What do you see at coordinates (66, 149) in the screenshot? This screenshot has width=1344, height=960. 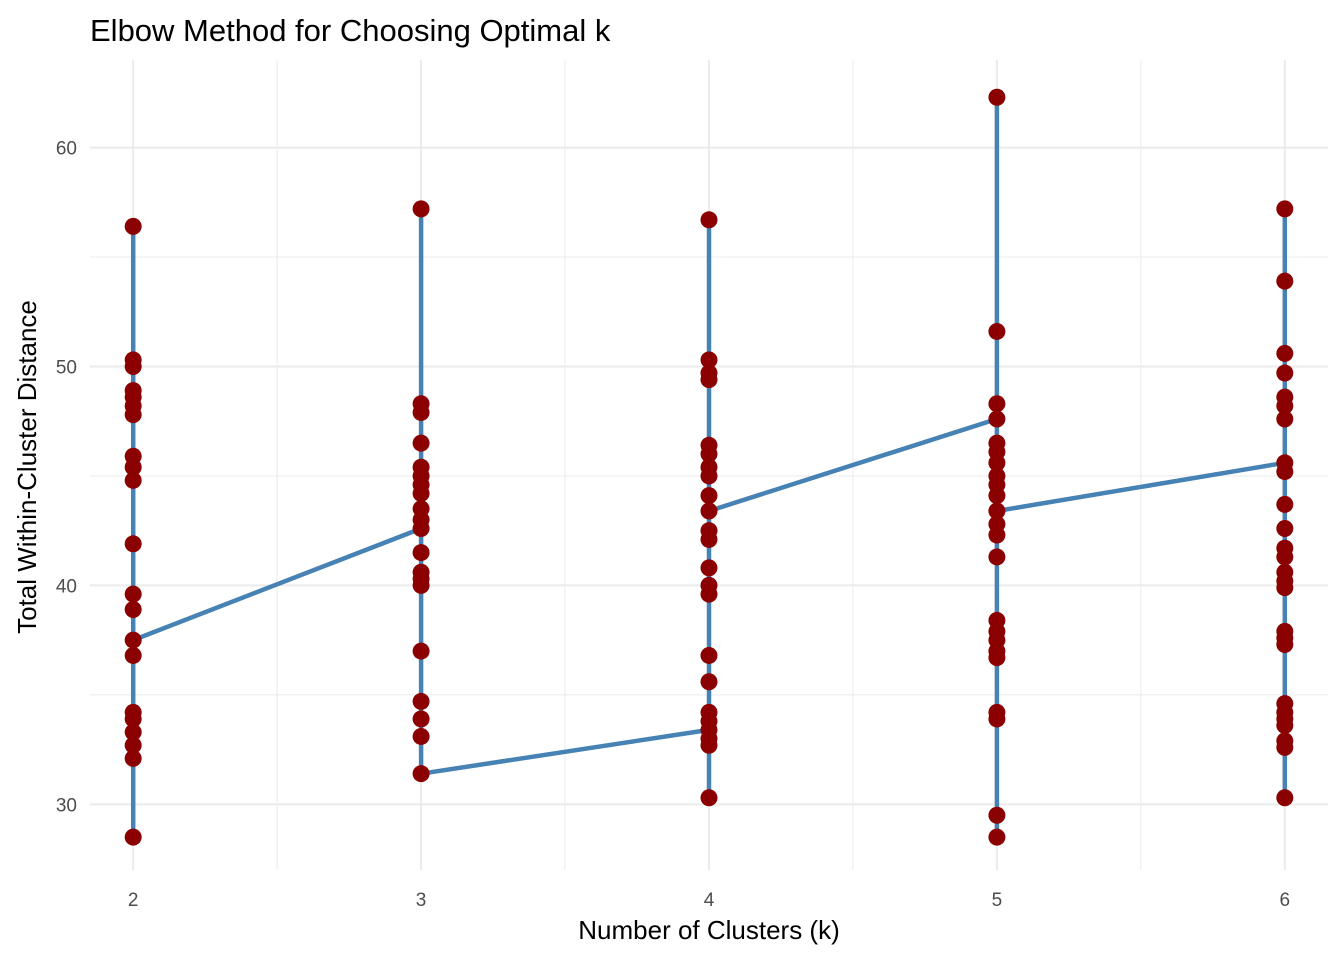 I see `y-tick-label: 60` at bounding box center [66, 149].